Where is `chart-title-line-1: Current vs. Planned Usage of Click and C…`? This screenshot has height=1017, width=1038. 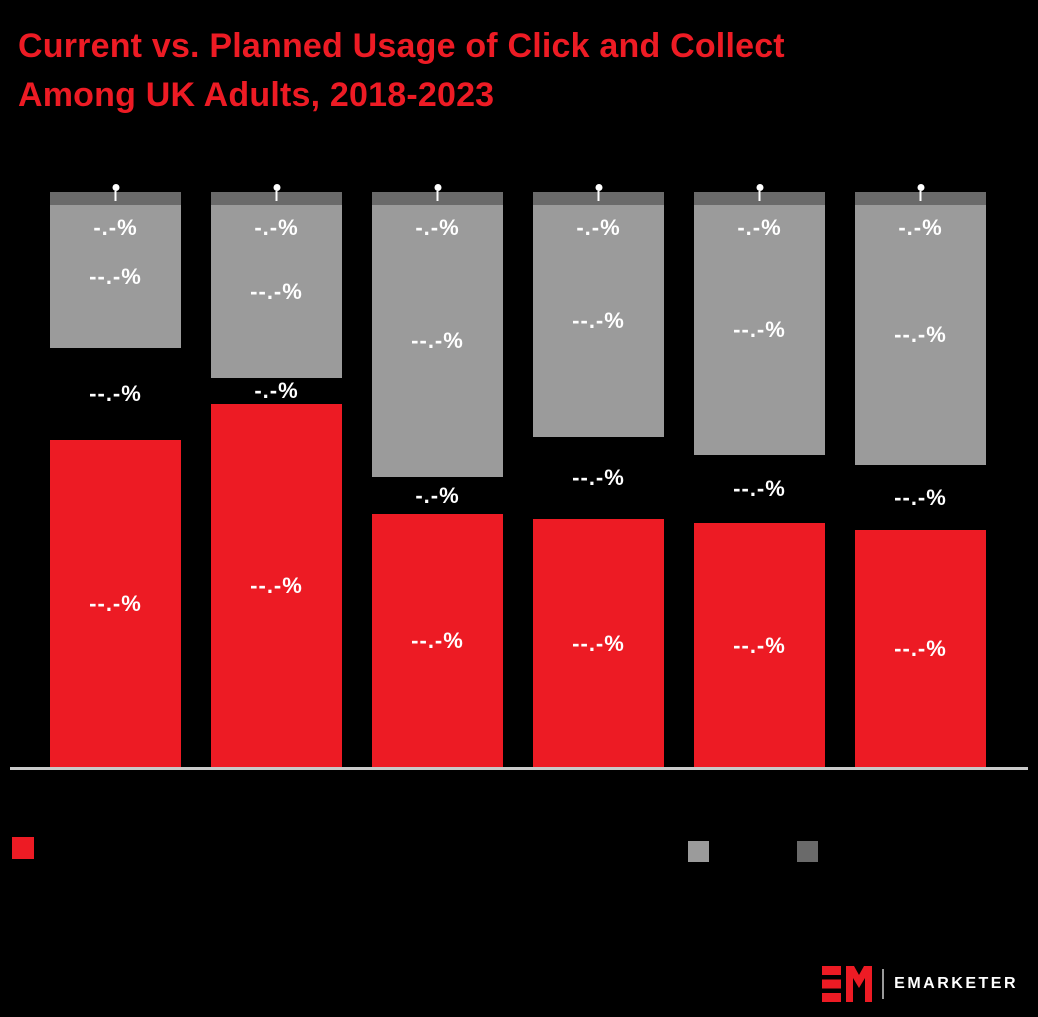
chart-title-line-1: Current vs. Planned Usage of Click and C… is located at coordinates (401, 46).